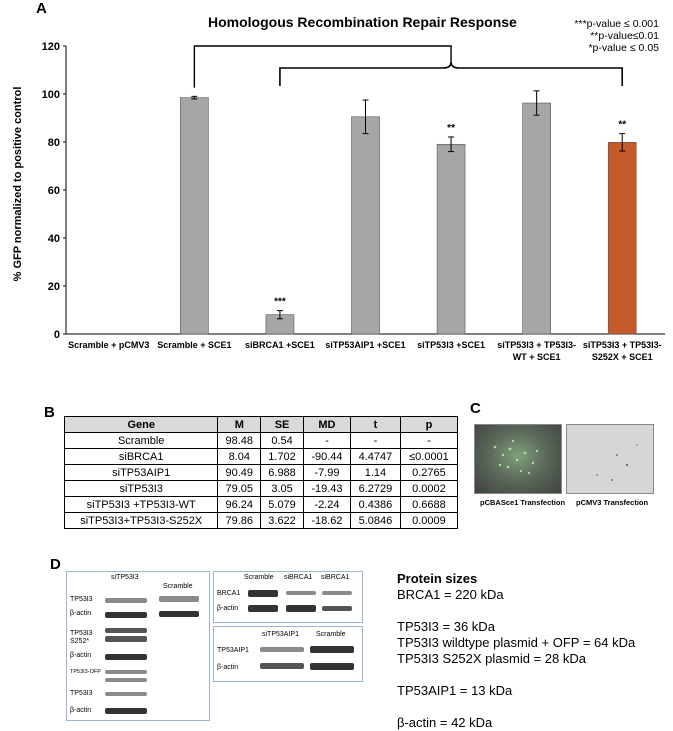  What do you see at coordinates (18, 184) in the screenshot?
I see `y-axis-label: % GFP normalized to positive control` at bounding box center [18, 184].